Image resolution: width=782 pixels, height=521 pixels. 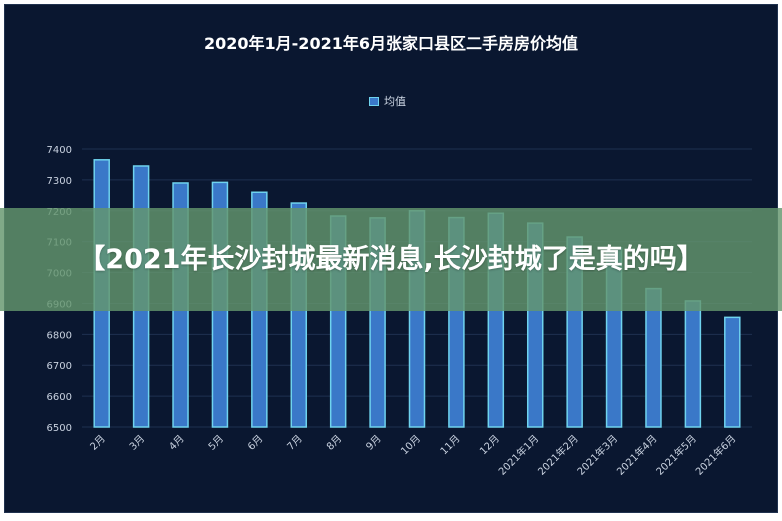 I want to click on x-tick-label: 5月, so click(x=216, y=443).